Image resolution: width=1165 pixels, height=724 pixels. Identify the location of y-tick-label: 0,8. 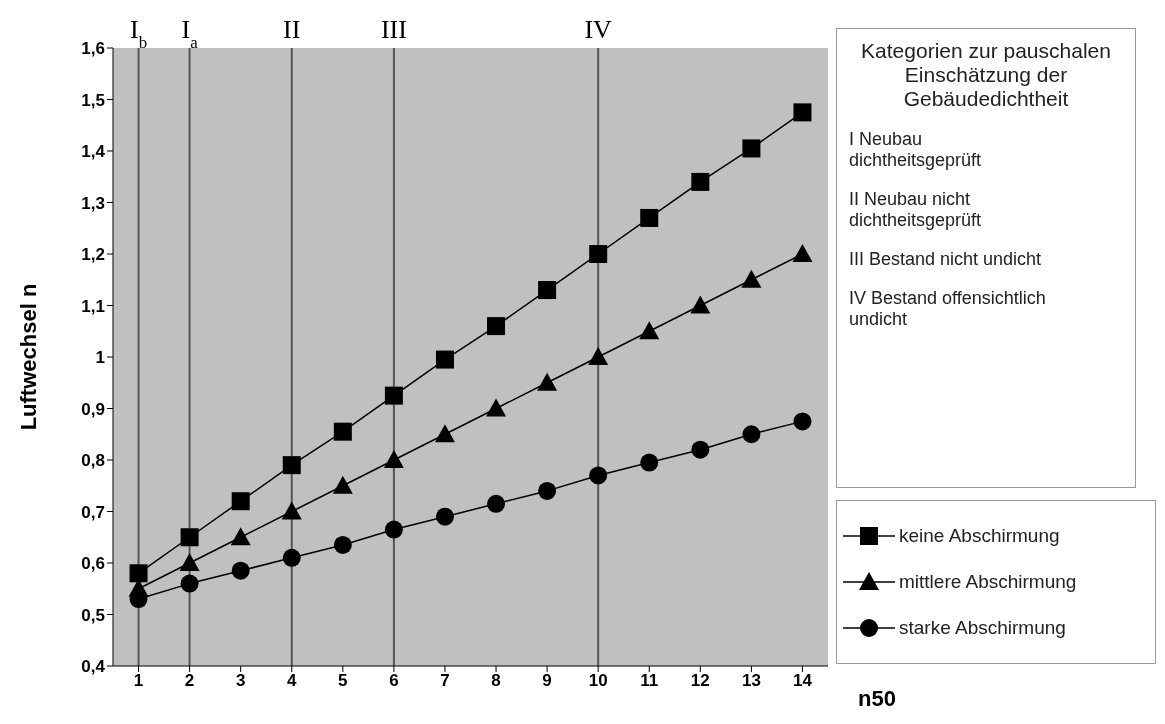
(93, 461).